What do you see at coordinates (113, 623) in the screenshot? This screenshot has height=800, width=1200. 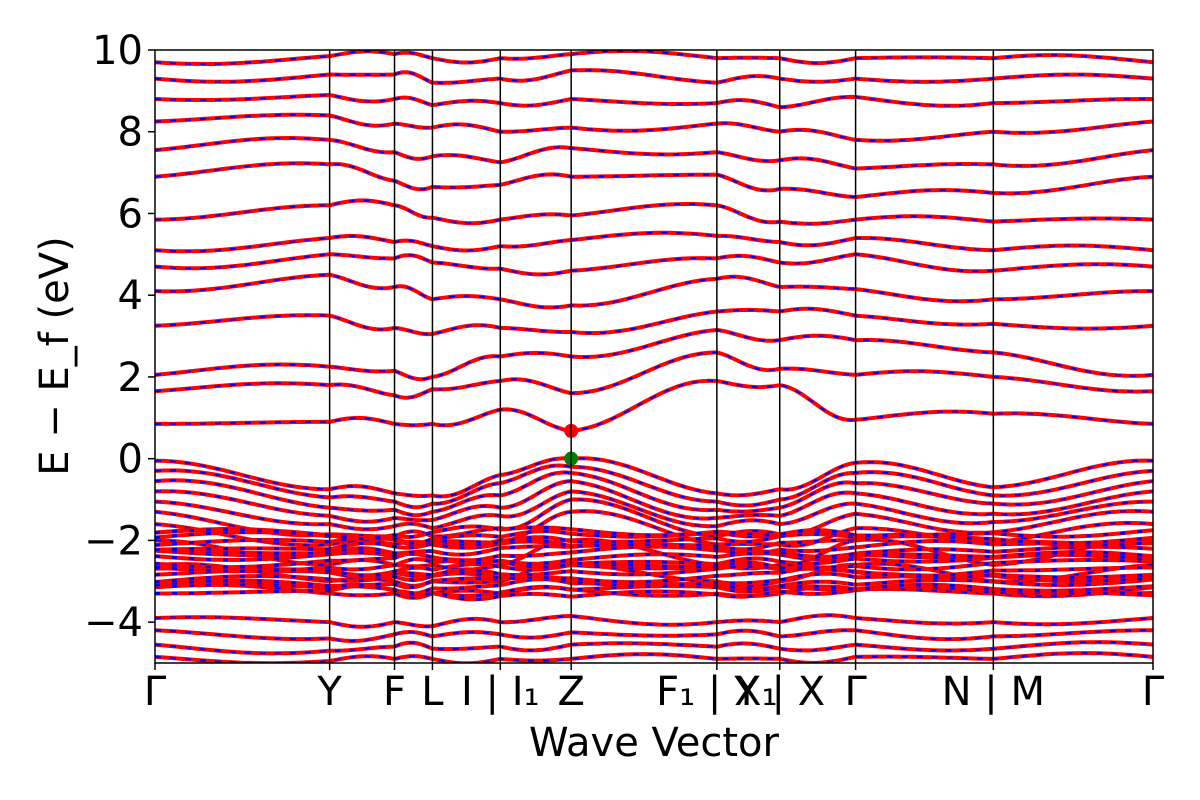 I see `y-tick-label: −4` at bounding box center [113, 623].